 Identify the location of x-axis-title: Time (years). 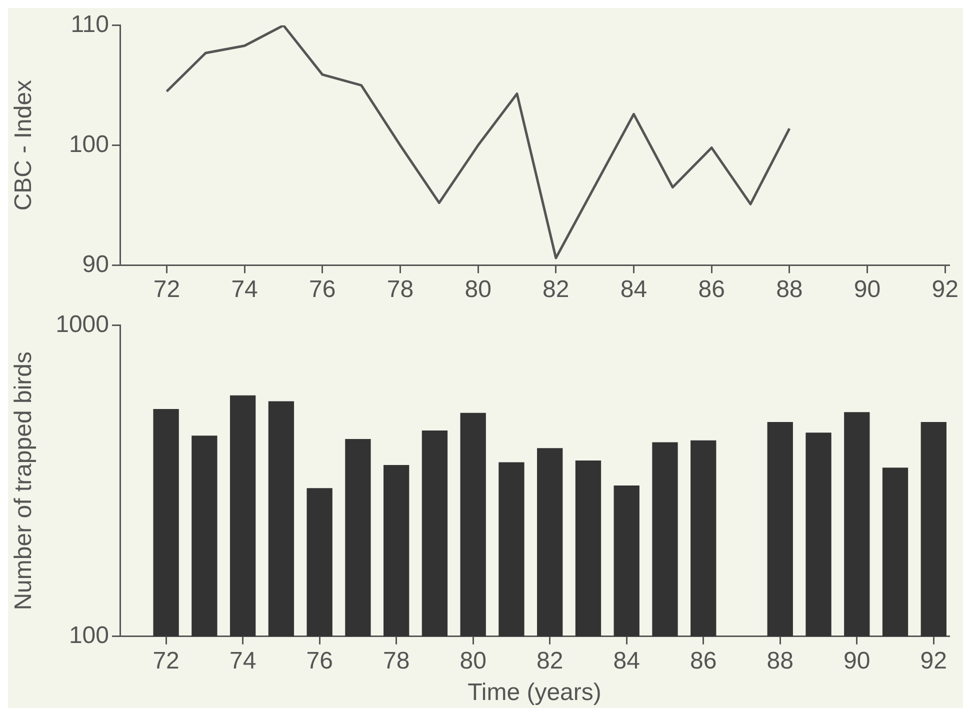
(535, 692).